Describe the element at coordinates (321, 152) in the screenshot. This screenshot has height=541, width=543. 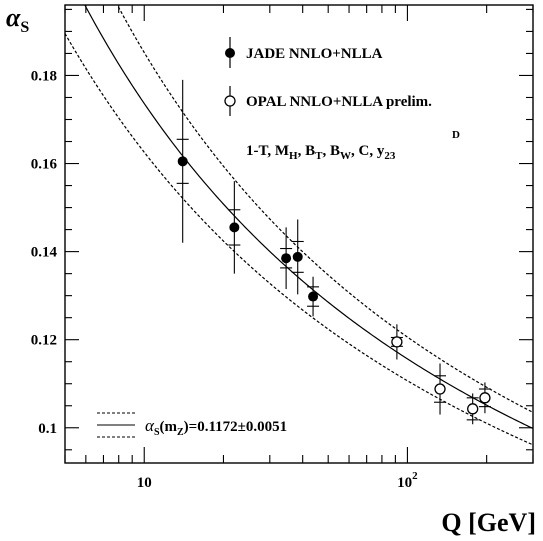
I see `observables-label: 1-T, MH, BT, BW, C, y23` at that location.